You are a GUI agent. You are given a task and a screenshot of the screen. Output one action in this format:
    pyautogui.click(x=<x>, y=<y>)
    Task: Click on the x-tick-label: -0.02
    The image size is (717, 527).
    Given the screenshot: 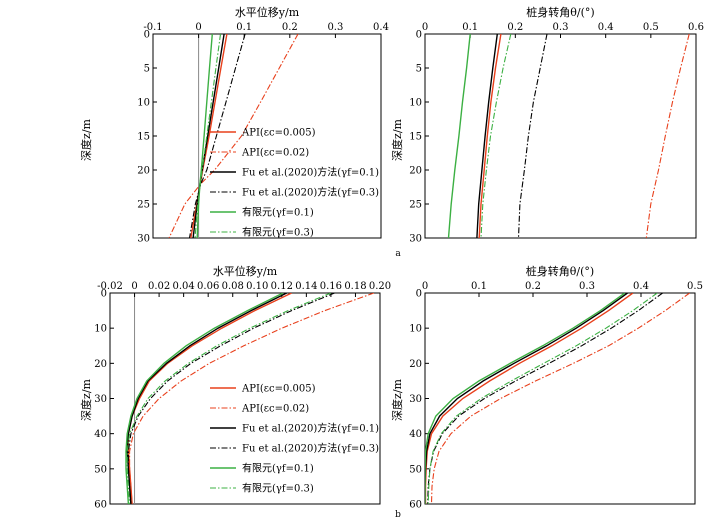 What is the action you would take?
    pyautogui.click(x=110, y=286)
    